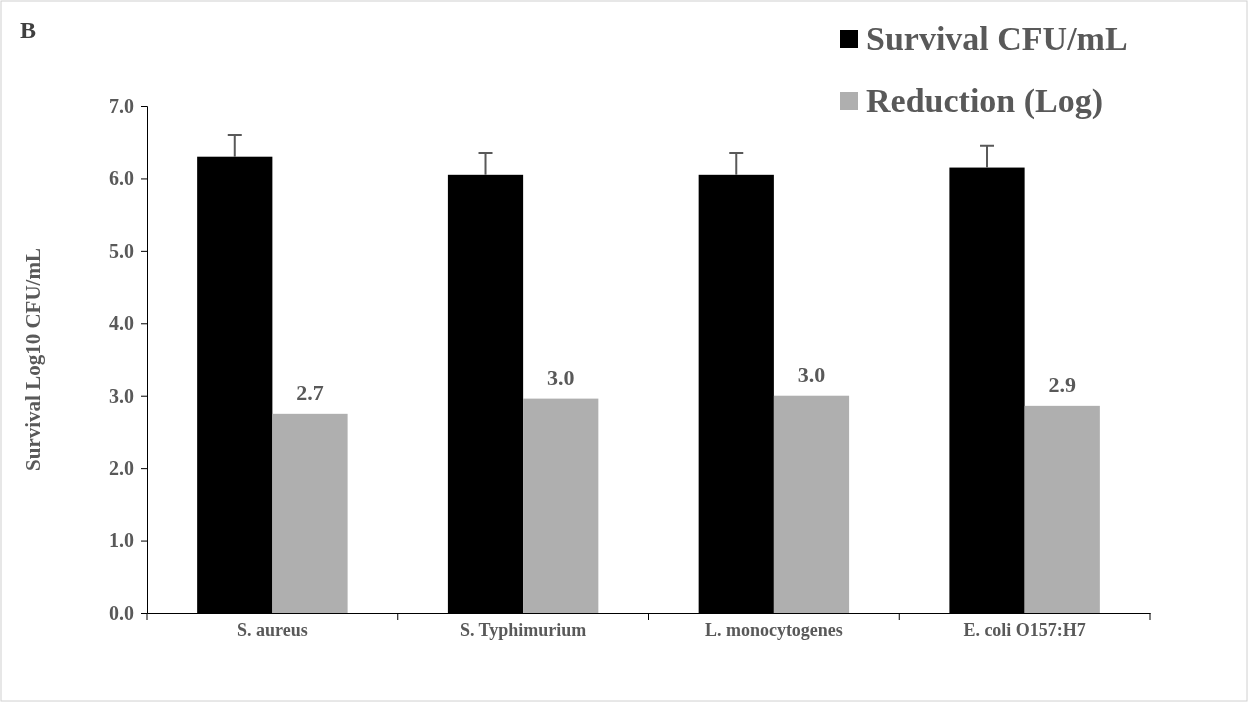 The height and width of the screenshot is (702, 1248). Describe the element at coordinates (121, 105) in the screenshot. I see `y-tick-label: 7.0` at that location.